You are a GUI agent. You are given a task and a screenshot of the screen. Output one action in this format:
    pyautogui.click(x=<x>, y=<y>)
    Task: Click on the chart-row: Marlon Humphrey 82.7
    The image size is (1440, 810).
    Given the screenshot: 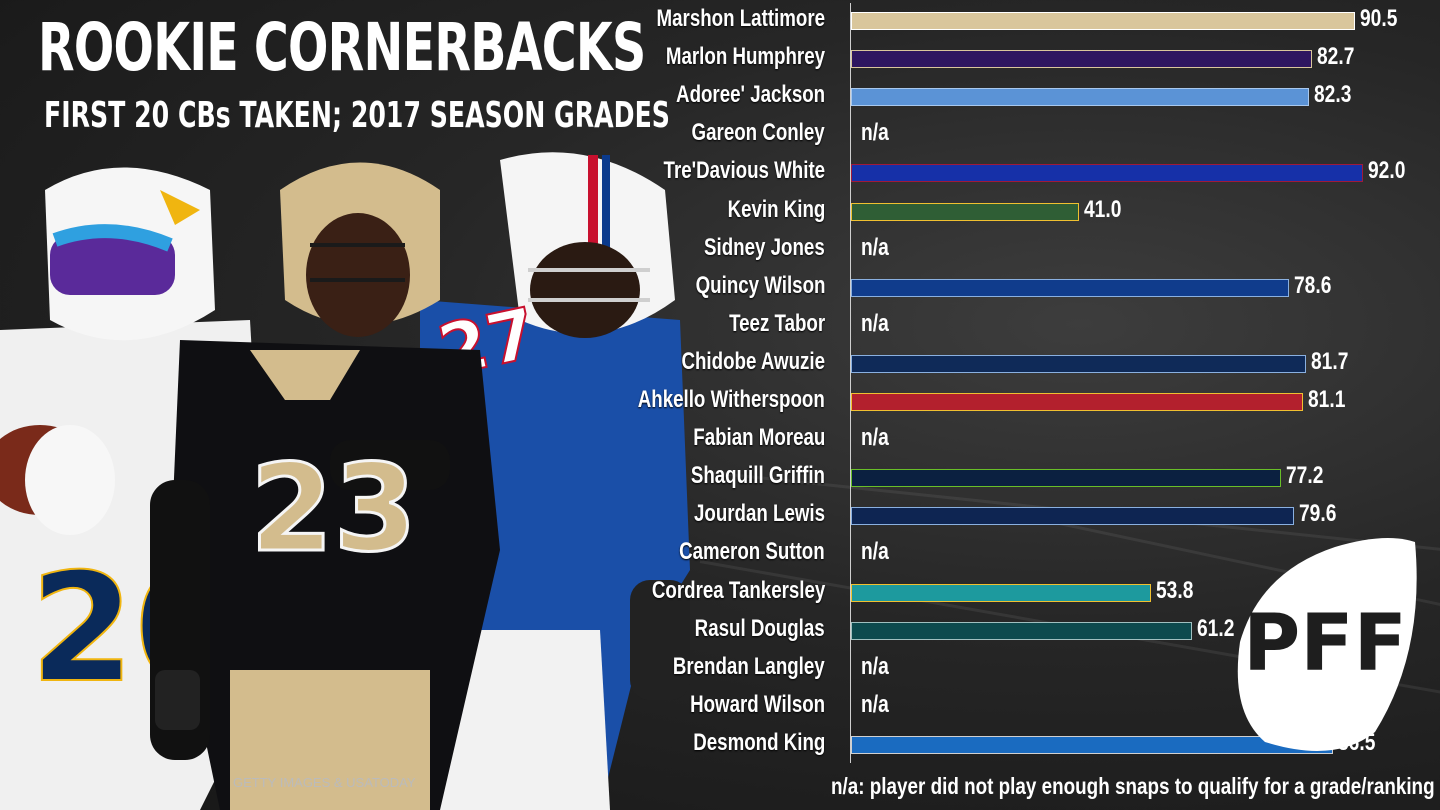 What is the action you would take?
    pyautogui.click(x=720, y=58)
    